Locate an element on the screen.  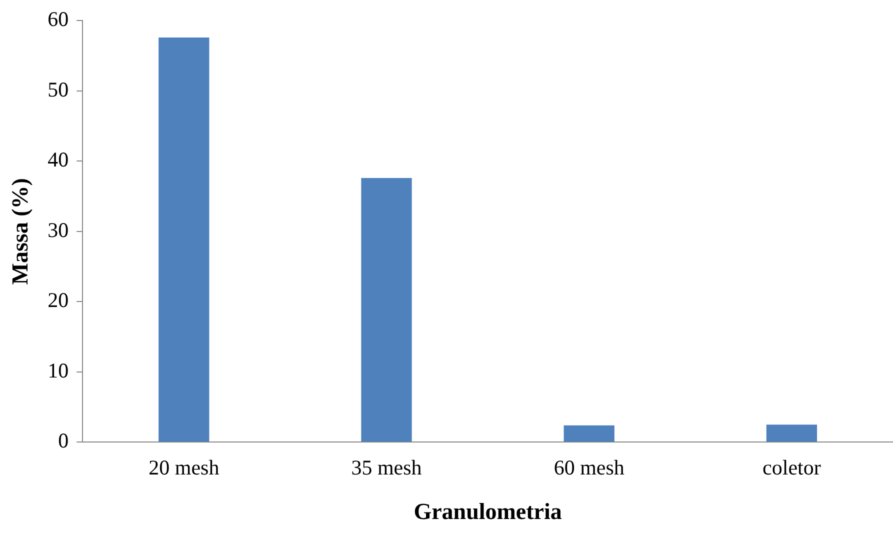
y-tick-label: 0 is located at coordinates (63, 440).